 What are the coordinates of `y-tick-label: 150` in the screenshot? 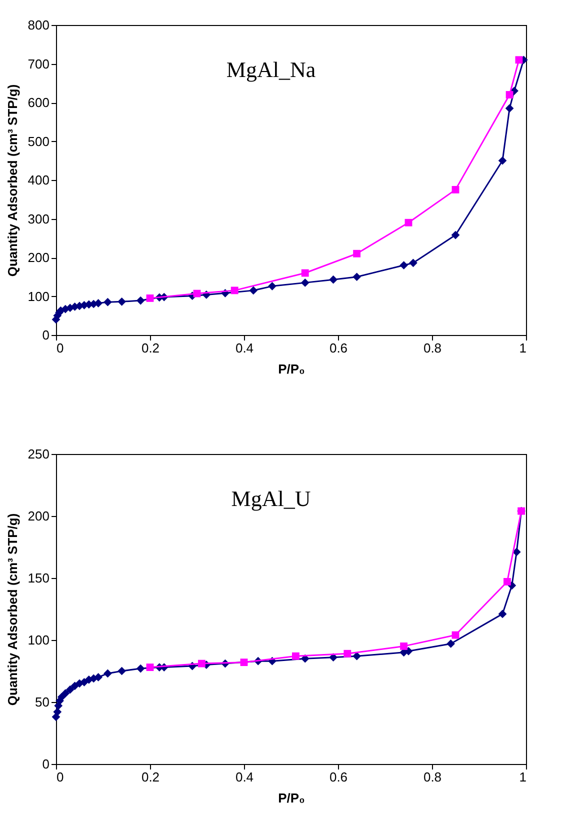 It's located at (39, 578).